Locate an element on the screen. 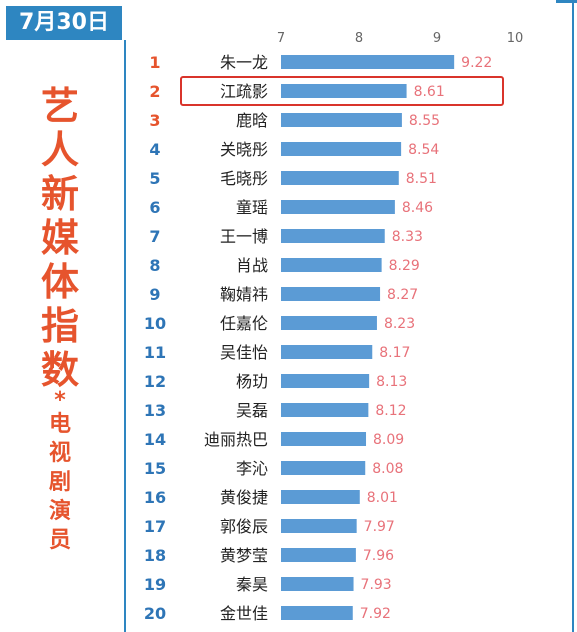 This screenshot has height=632, width=577. category-label: 吴佳怡 is located at coordinates (244, 352).